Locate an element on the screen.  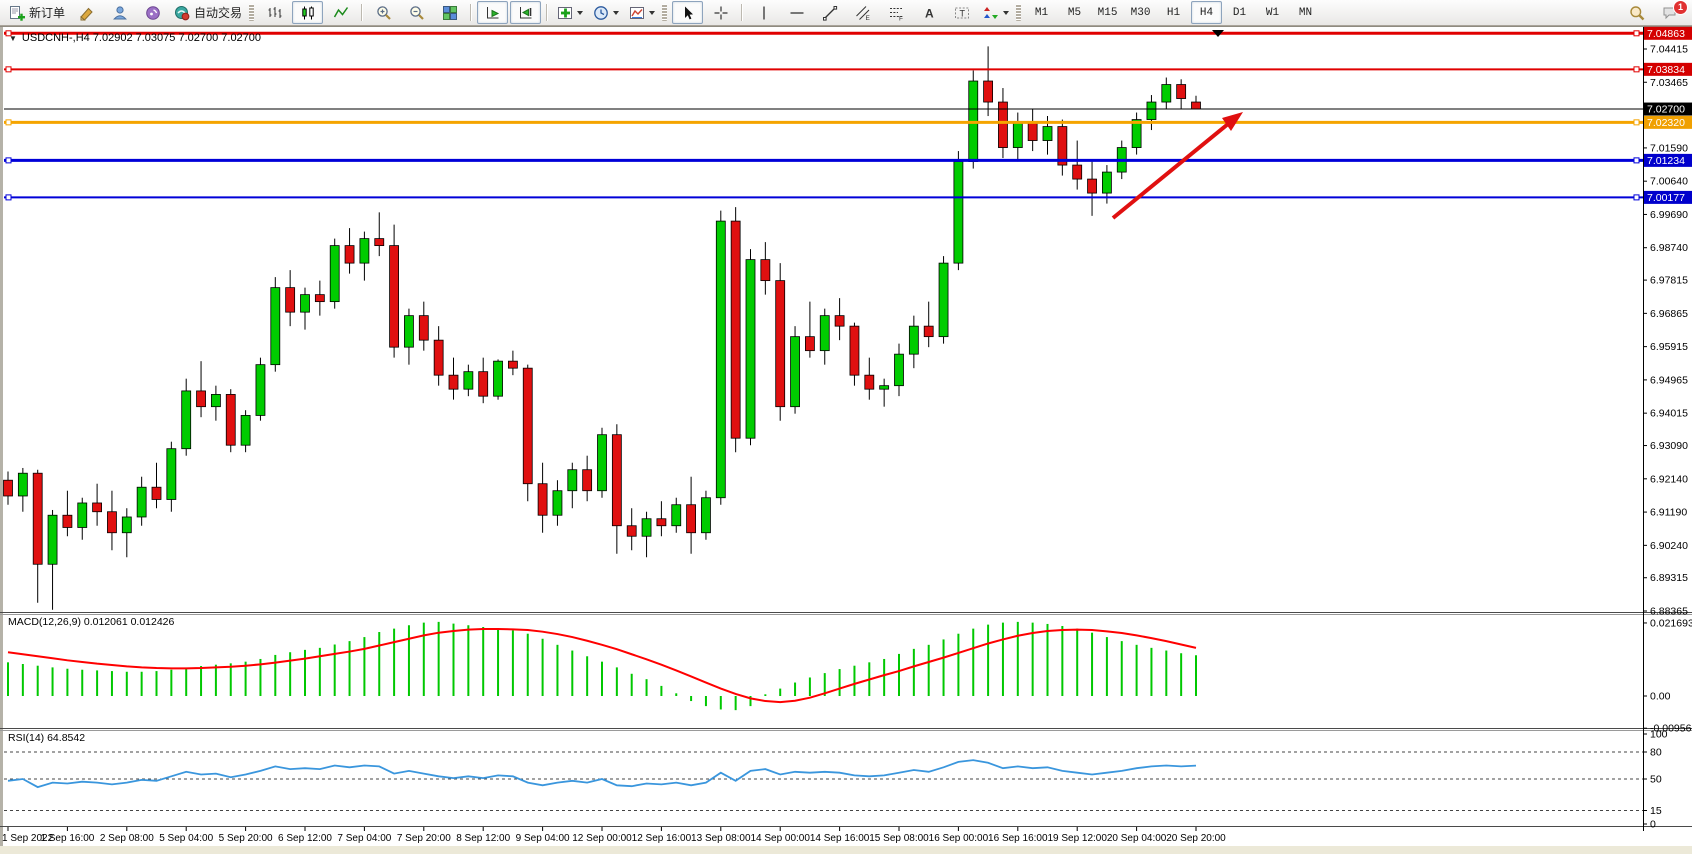
crosshair-button is located at coordinates (720, 12).